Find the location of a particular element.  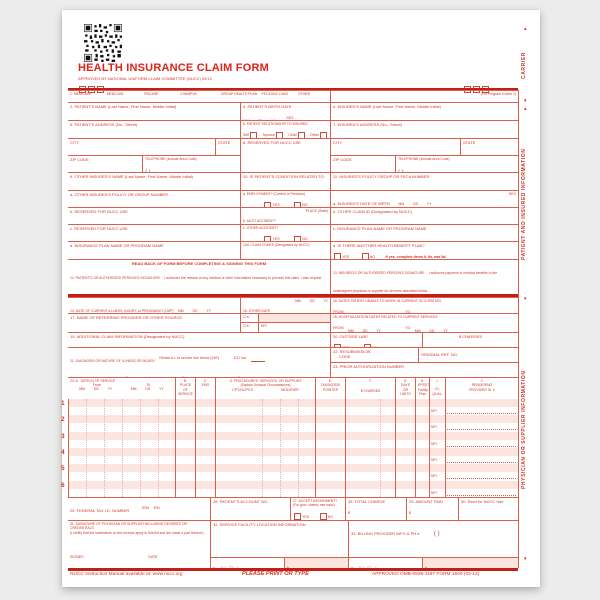

field-29-amount-paid: 29. AMOUNT PAID $ is located at coordinates (432, 508).